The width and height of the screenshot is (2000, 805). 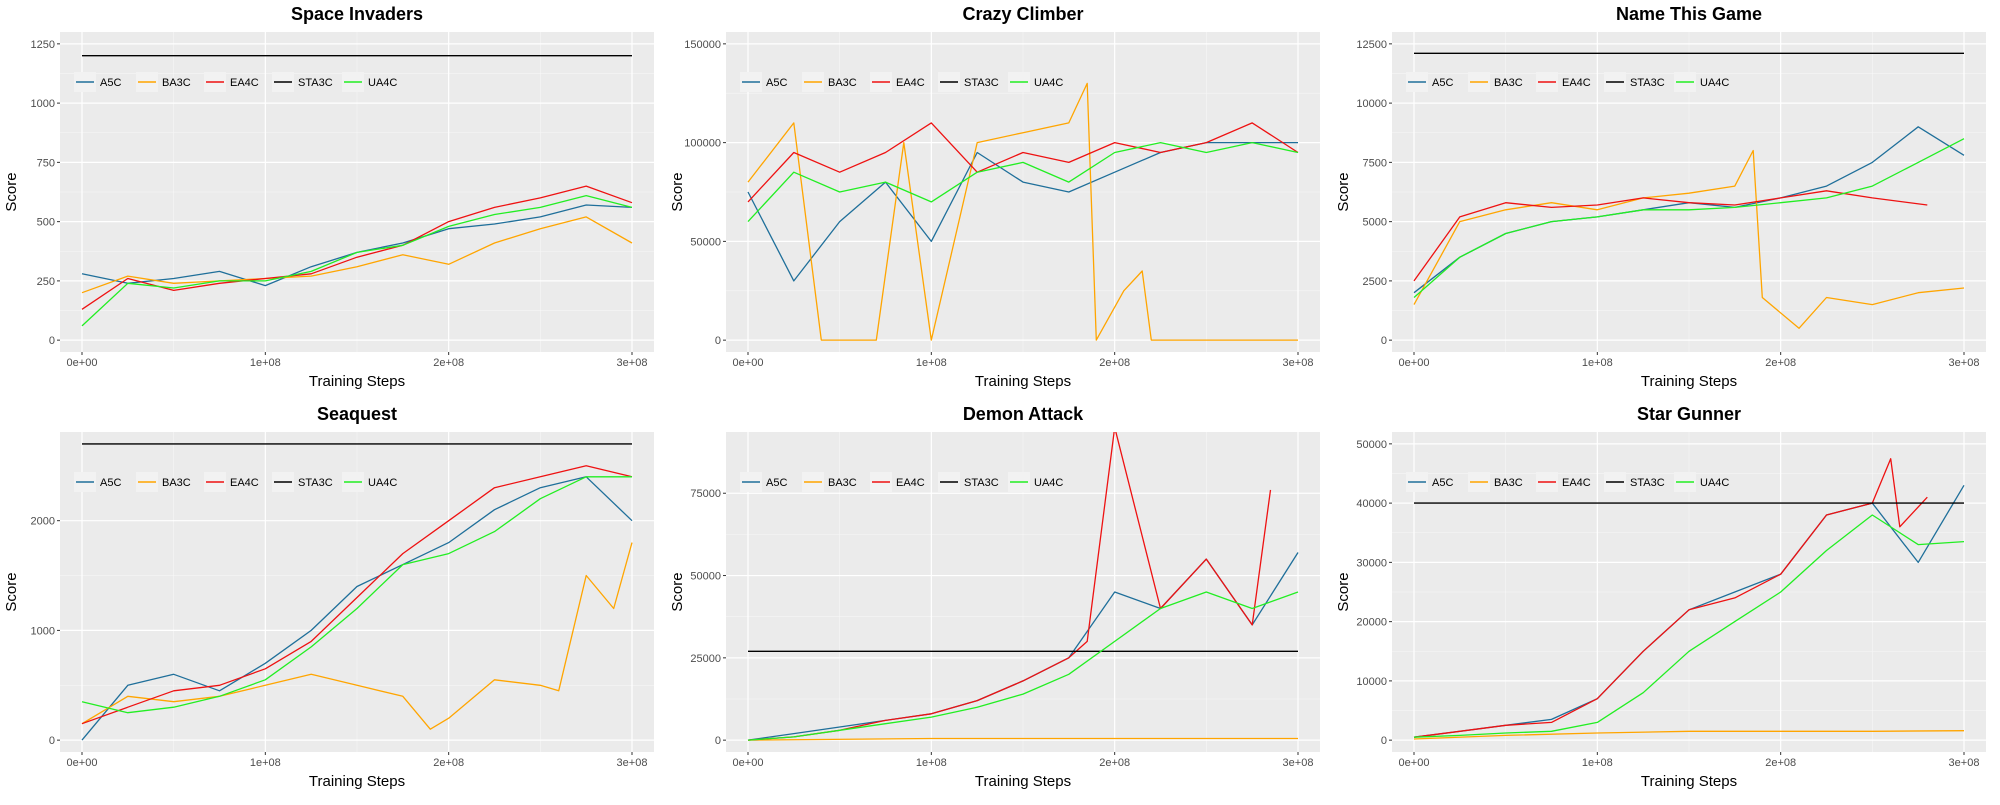 What do you see at coordinates (46, 282) in the screenshot?
I see `y-tick-label: 250` at bounding box center [46, 282].